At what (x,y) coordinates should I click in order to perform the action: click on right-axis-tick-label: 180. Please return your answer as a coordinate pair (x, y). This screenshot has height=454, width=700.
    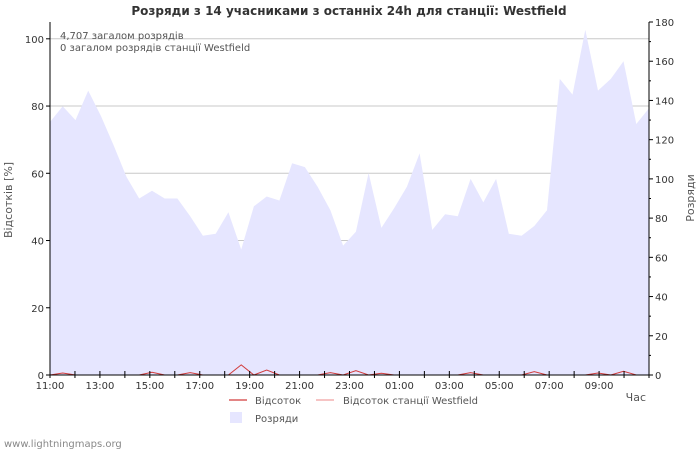
    Looking at the image, I should click on (664, 23).